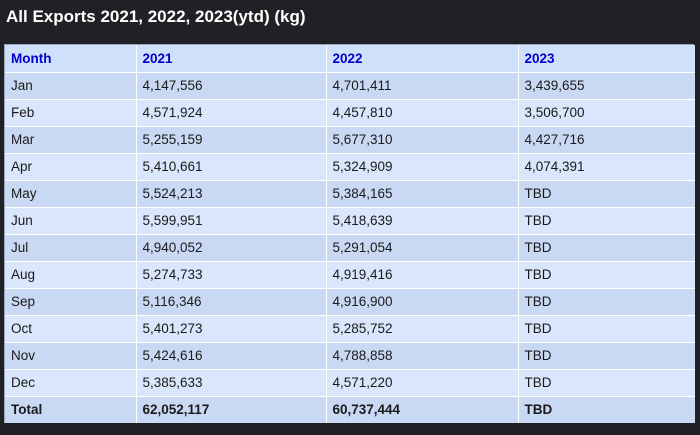  What do you see at coordinates (231, 167) in the screenshot?
I see `cell-2021: 5,410,661` at bounding box center [231, 167].